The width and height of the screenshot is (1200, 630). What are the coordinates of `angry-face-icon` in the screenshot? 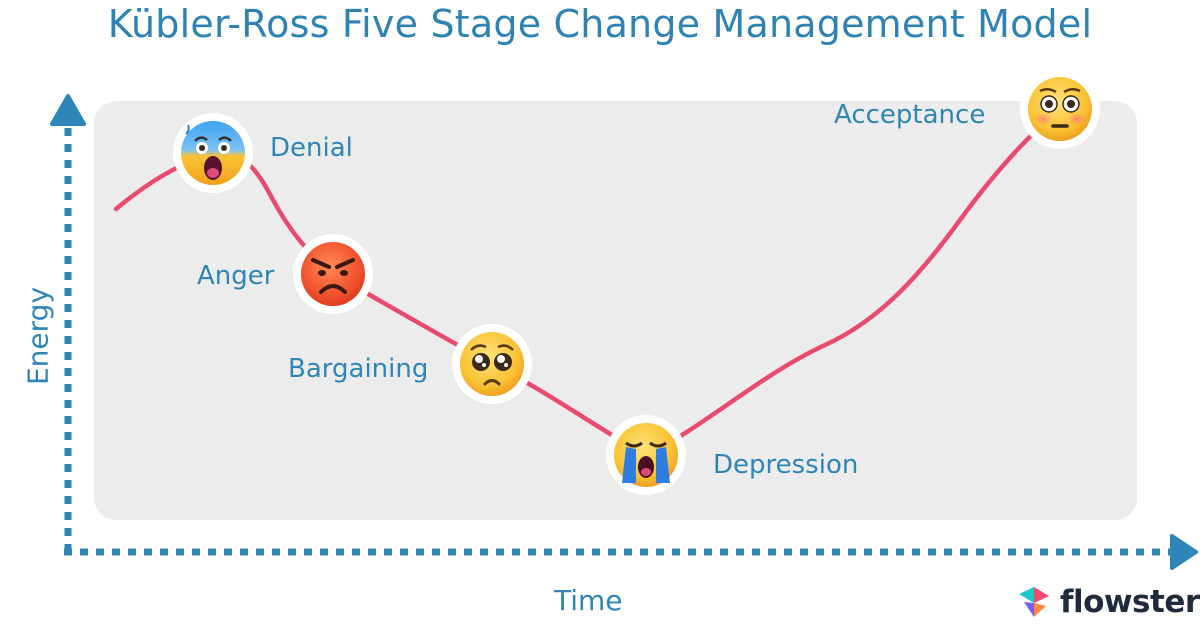 It's located at (333, 274).